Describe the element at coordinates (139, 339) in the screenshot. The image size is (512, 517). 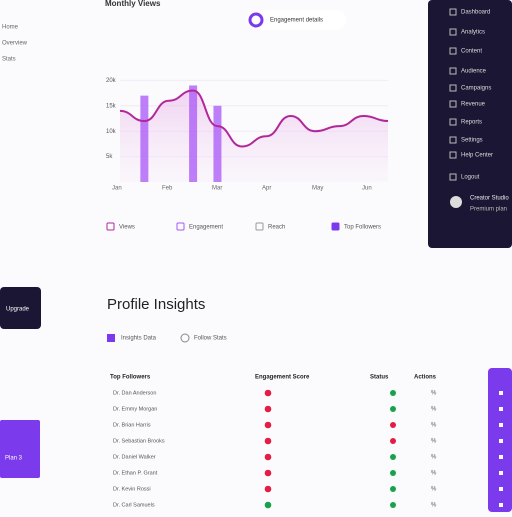
I see `tab: Insights Data` at that location.